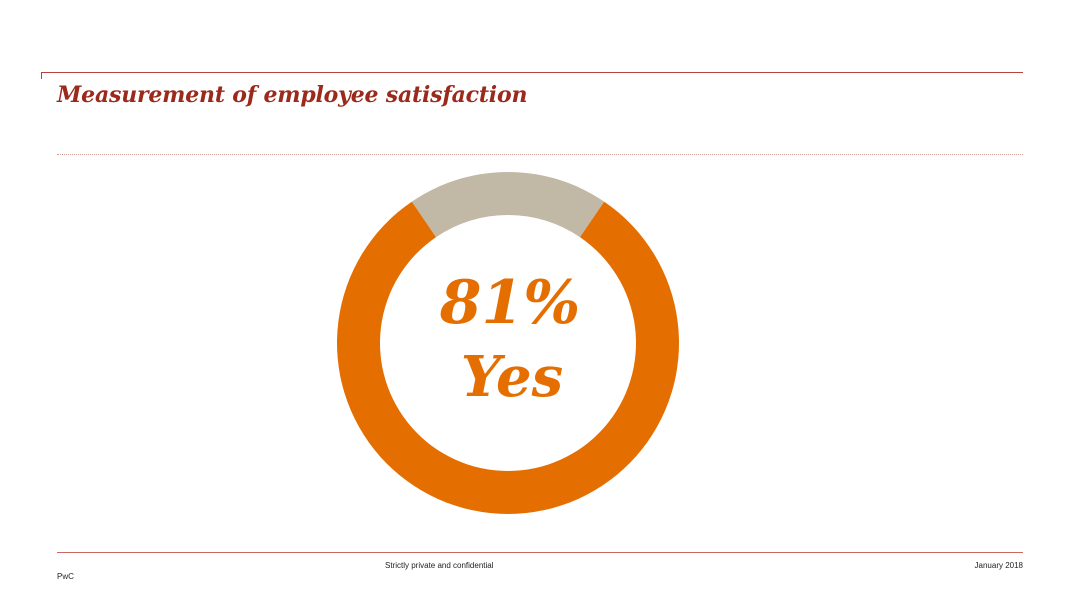 This screenshot has width=1080, height=612. I want to click on footer-brand: PwC, so click(65, 576).